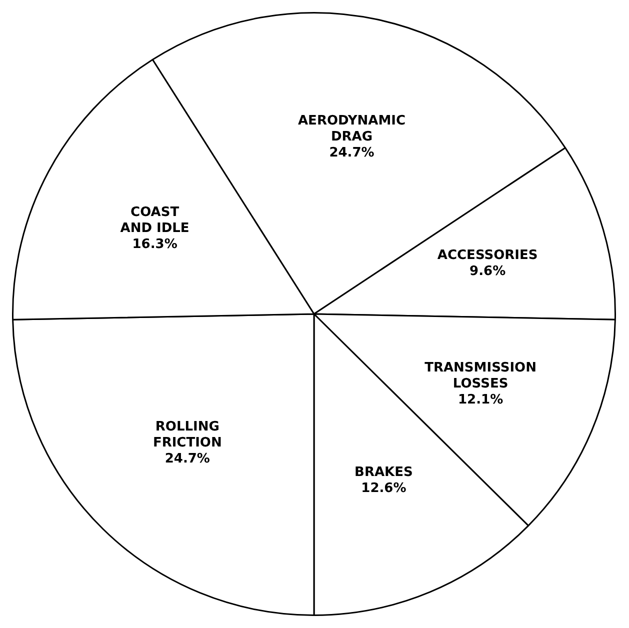 The height and width of the screenshot is (628, 629). Describe the element at coordinates (488, 271) in the screenshot. I see `data-label: 9.6%` at that location.